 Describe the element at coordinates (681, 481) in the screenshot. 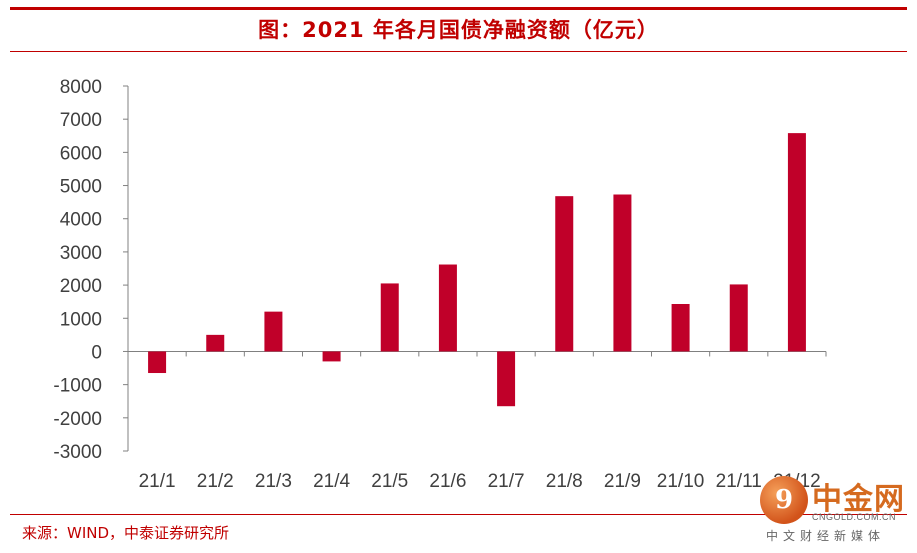

I see `x-tick-label: 21/10` at that location.